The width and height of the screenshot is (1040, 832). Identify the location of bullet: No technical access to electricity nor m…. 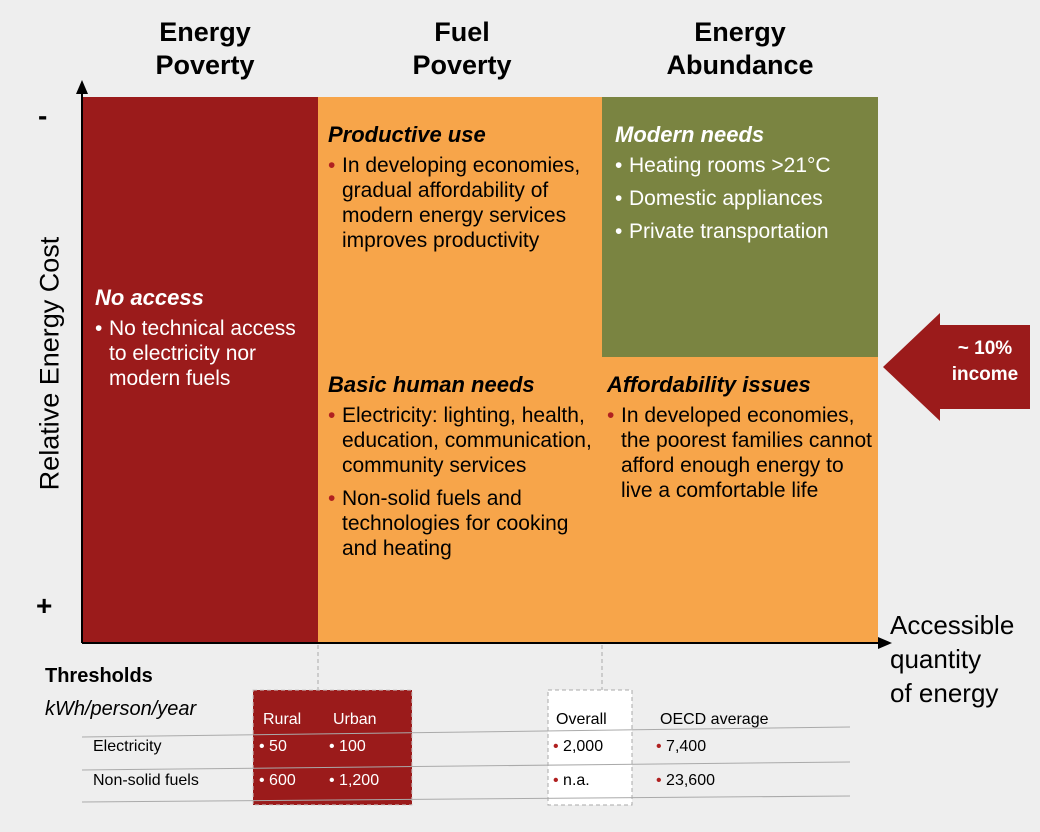
(202, 353).